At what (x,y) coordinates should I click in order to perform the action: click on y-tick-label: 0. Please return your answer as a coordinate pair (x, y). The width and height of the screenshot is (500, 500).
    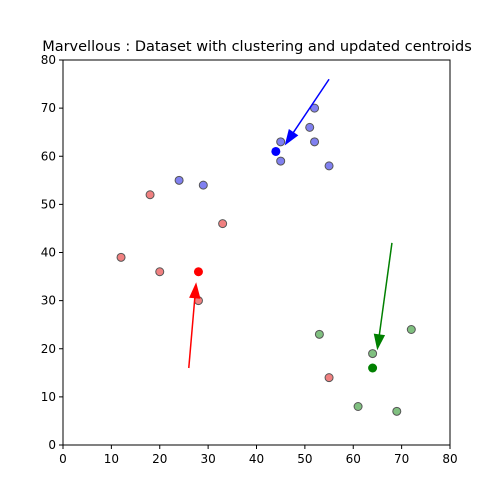
    Looking at the image, I should click on (52, 445).